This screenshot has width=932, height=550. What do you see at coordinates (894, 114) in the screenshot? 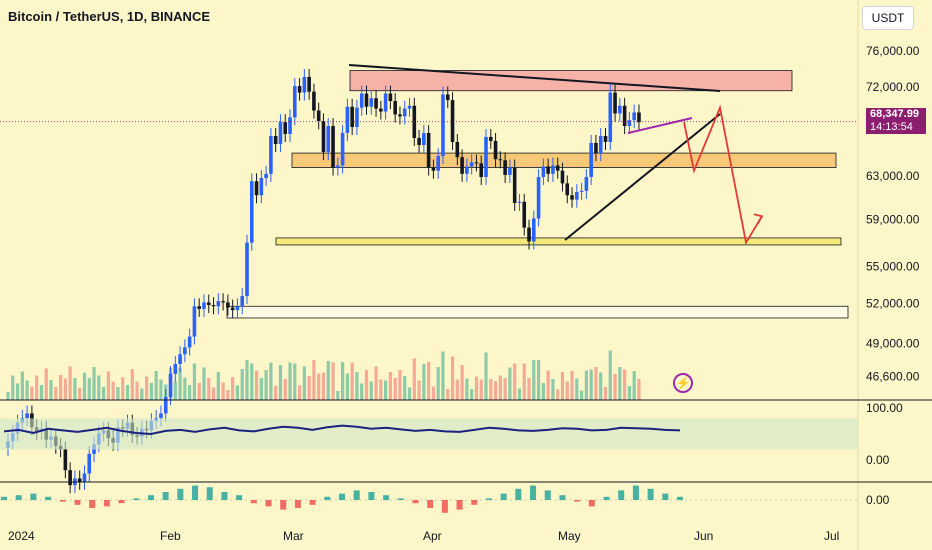
I see `last-price-value: 68,347.99` at bounding box center [894, 114].